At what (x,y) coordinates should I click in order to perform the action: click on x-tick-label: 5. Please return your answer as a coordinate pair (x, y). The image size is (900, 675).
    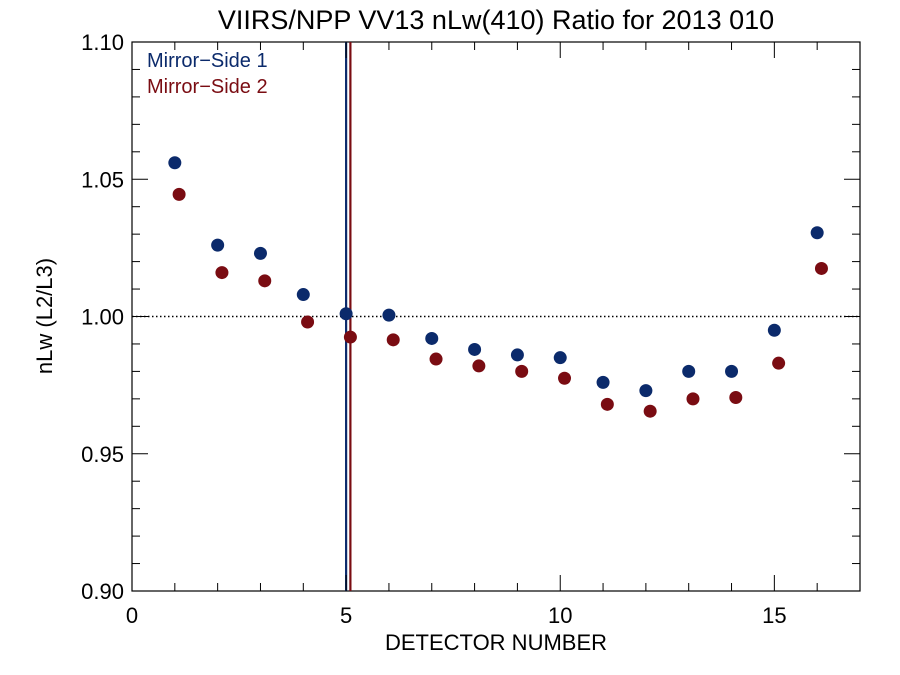
    Looking at the image, I should click on (346, 615).